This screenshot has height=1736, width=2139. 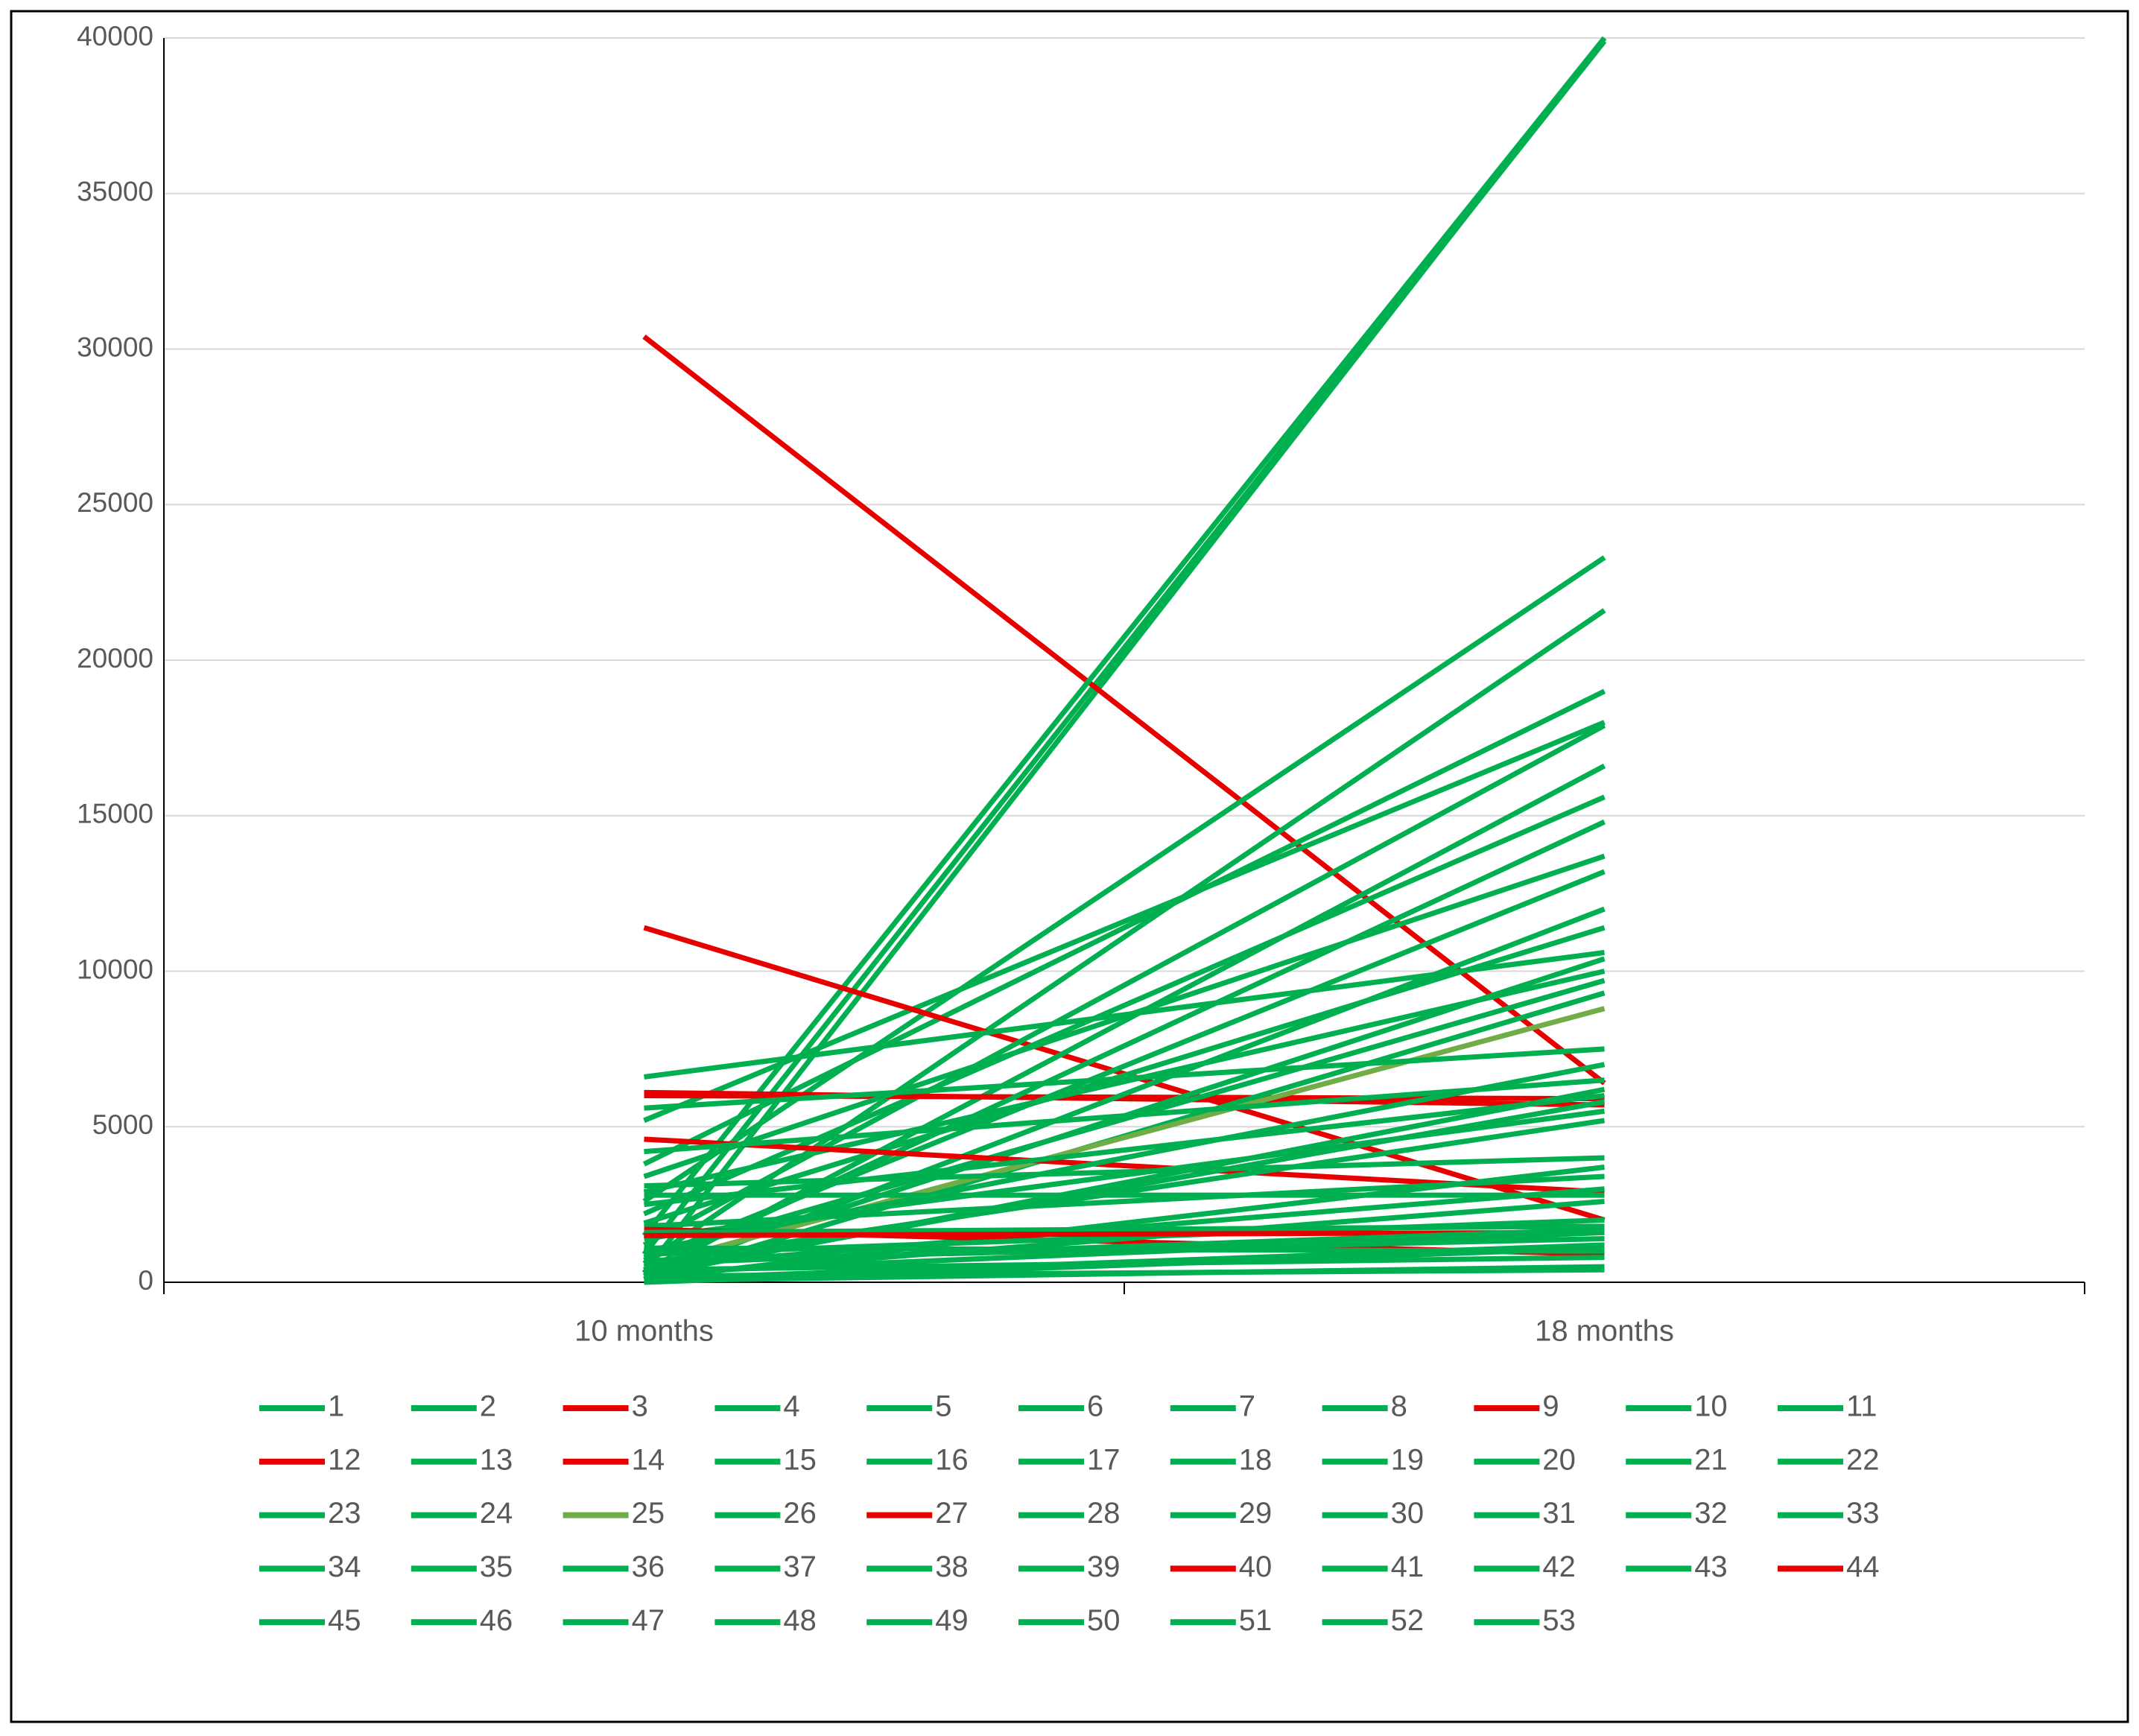 What do you see at coordinates (952, 1513) in the screenshot?
I see `legend-label: 27` at bounding box center [952, 1513].